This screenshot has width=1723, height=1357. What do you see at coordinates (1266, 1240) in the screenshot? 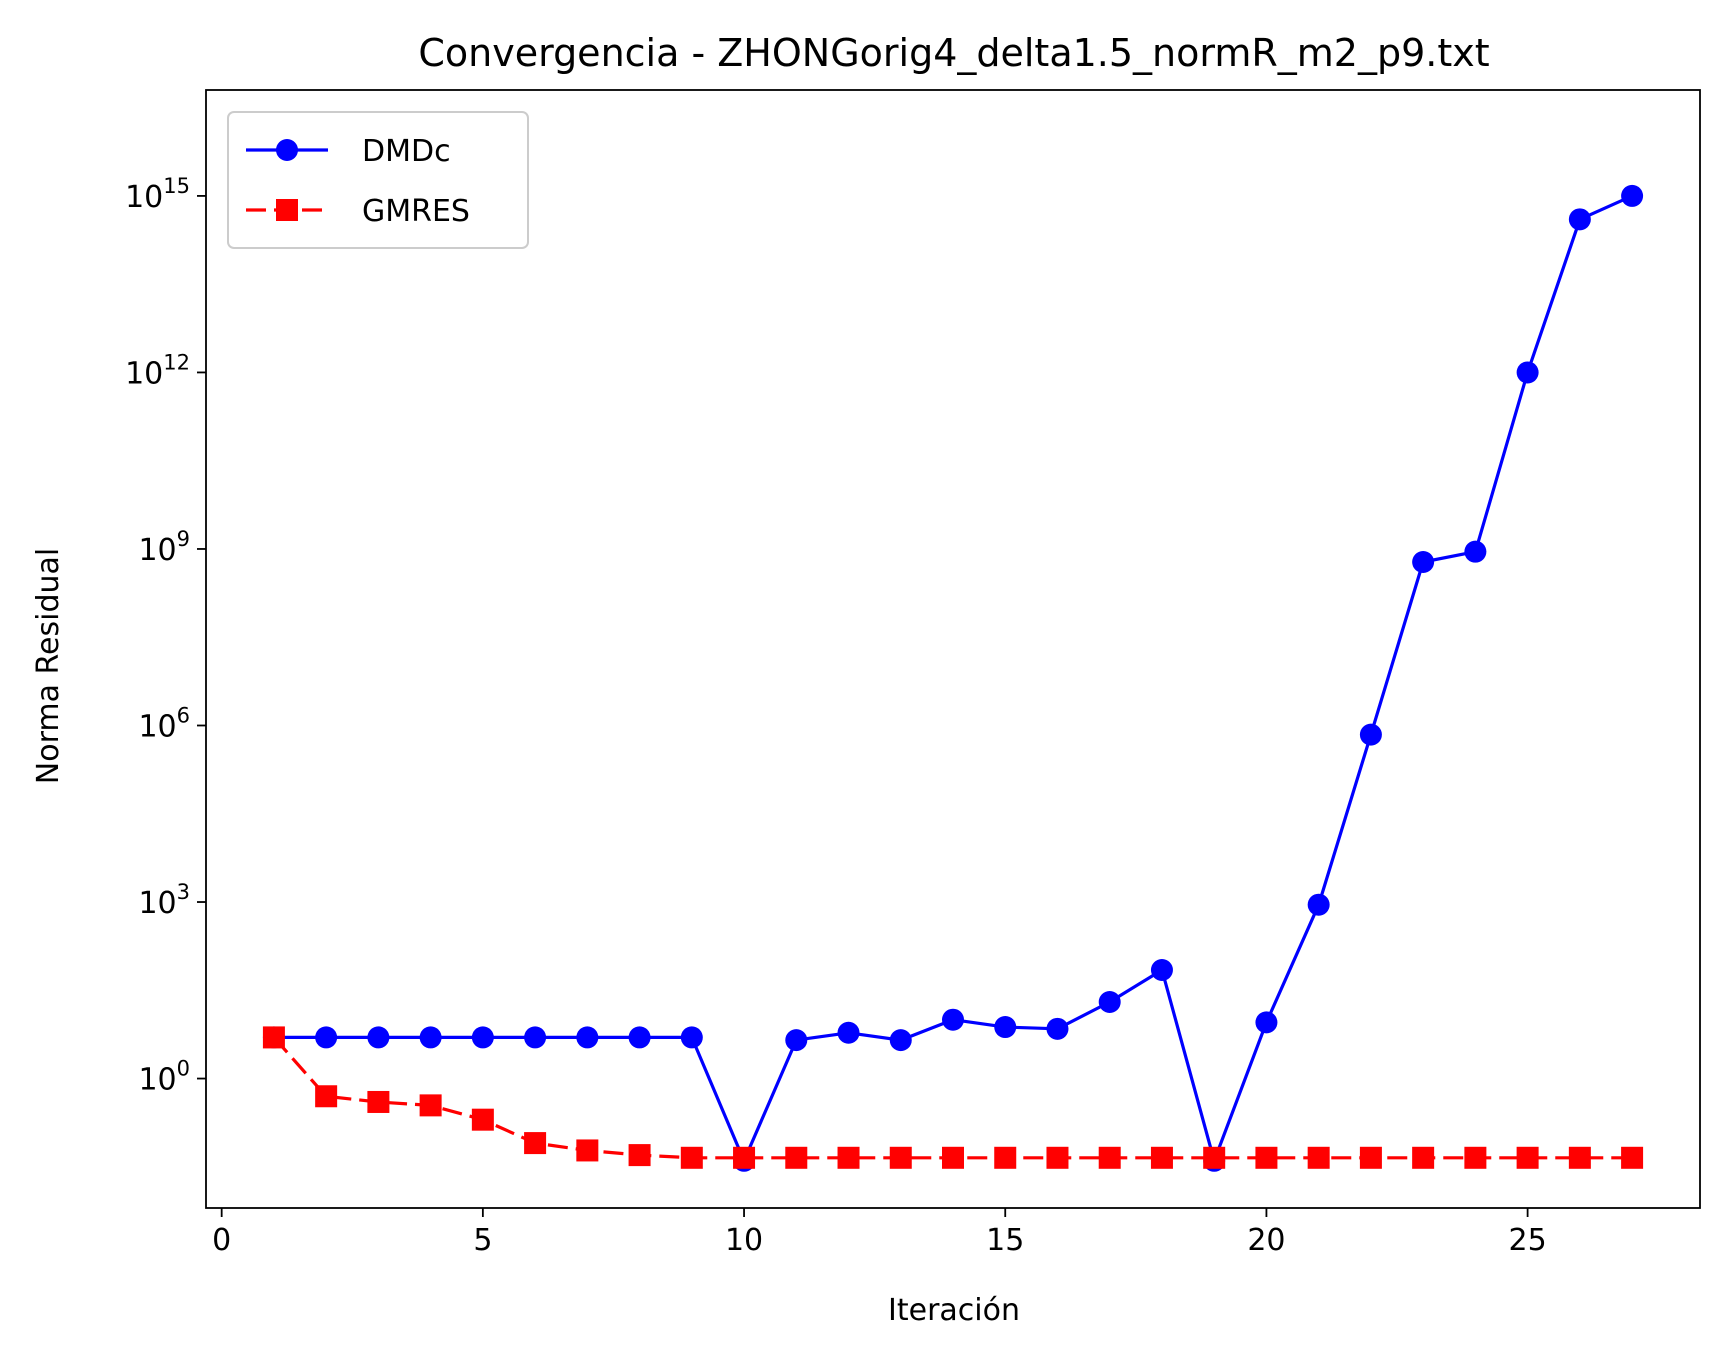
I see `x-tick-label: 20` at bounding box center [1266, 1240].